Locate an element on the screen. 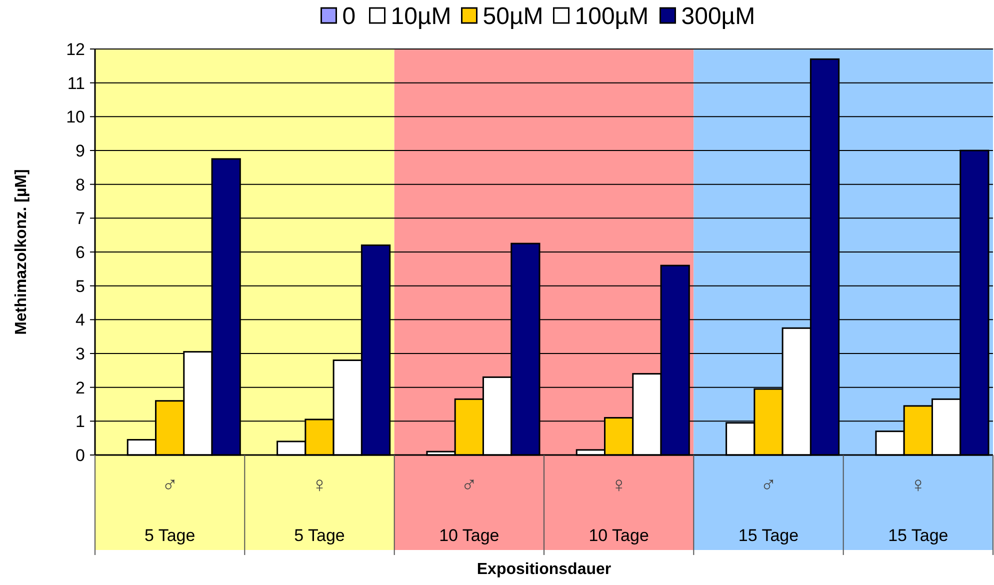  legend-label: 100µM is located at coordinates (611, 16).